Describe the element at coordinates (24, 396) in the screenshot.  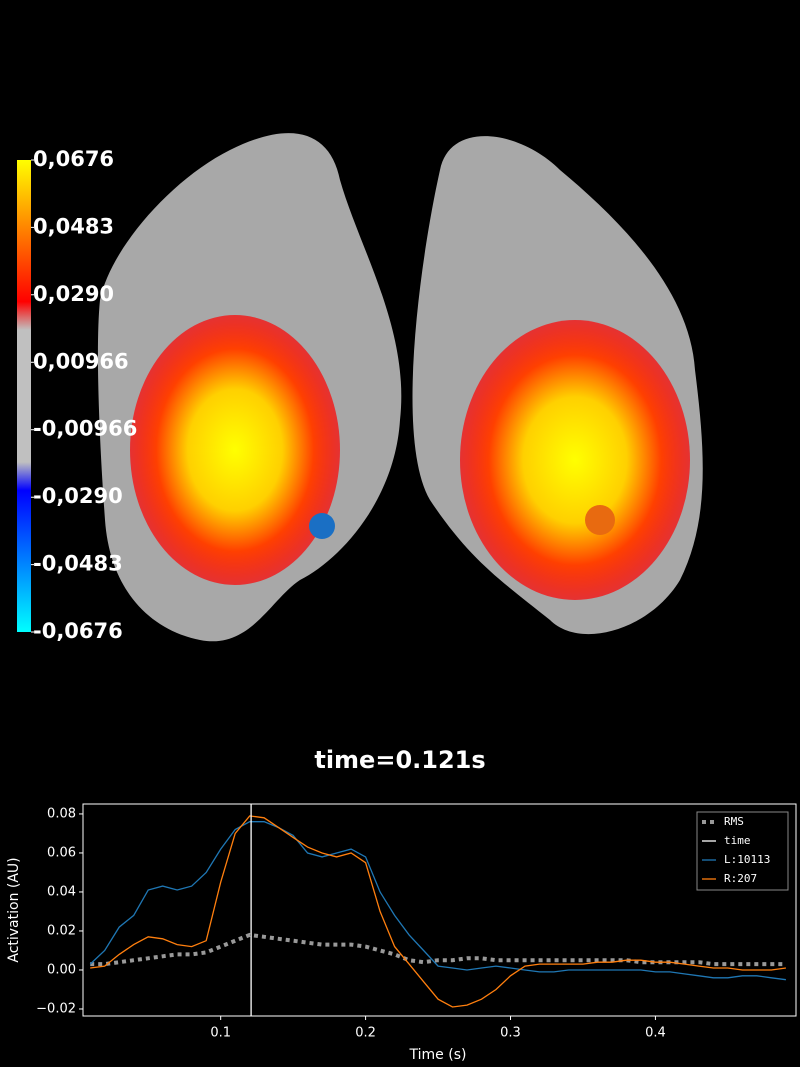
I see `colorbar` at that location.